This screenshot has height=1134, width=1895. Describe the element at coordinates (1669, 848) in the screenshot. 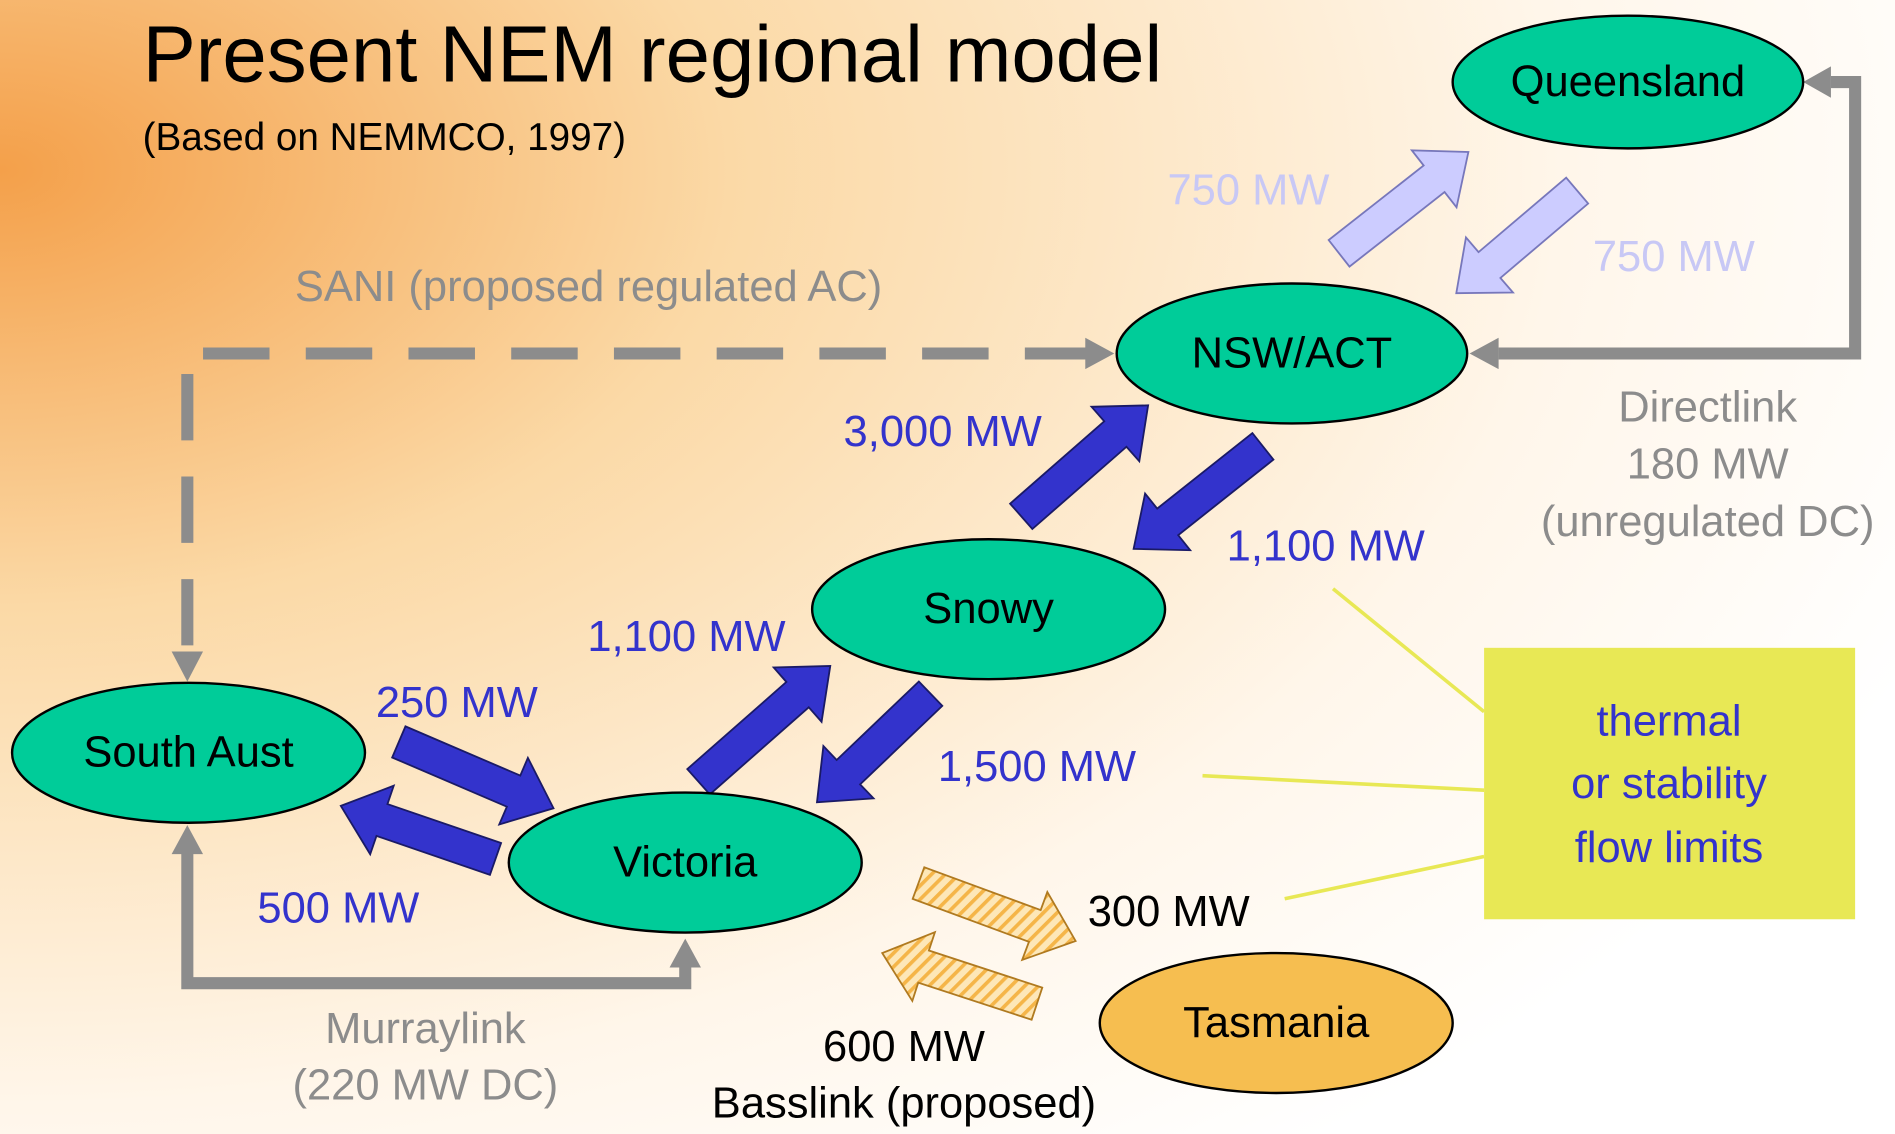

I see `callout-text: flow limits` at that location.